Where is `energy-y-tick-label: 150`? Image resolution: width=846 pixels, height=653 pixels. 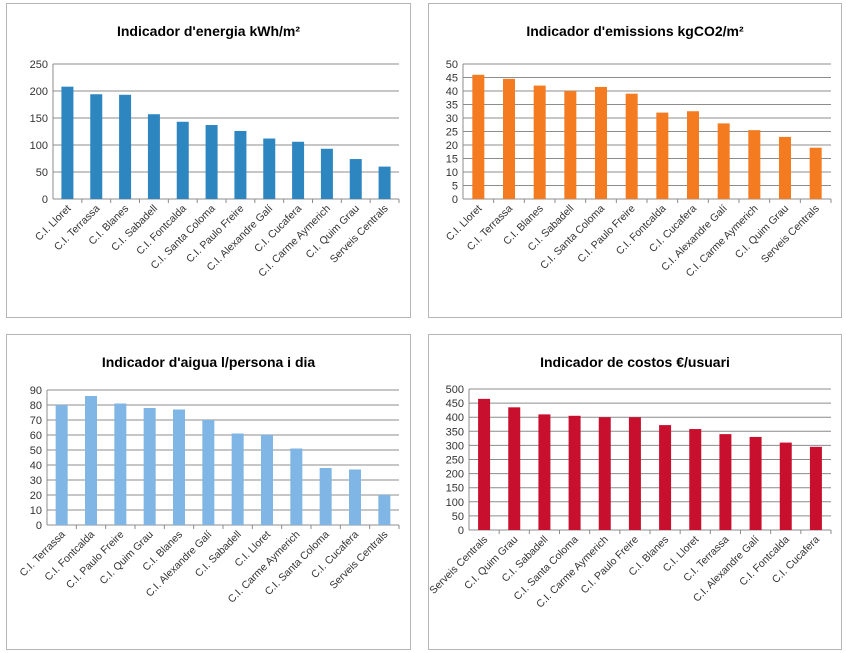
energy-y-tick-label: 150 is located at coordinates (39, 119).